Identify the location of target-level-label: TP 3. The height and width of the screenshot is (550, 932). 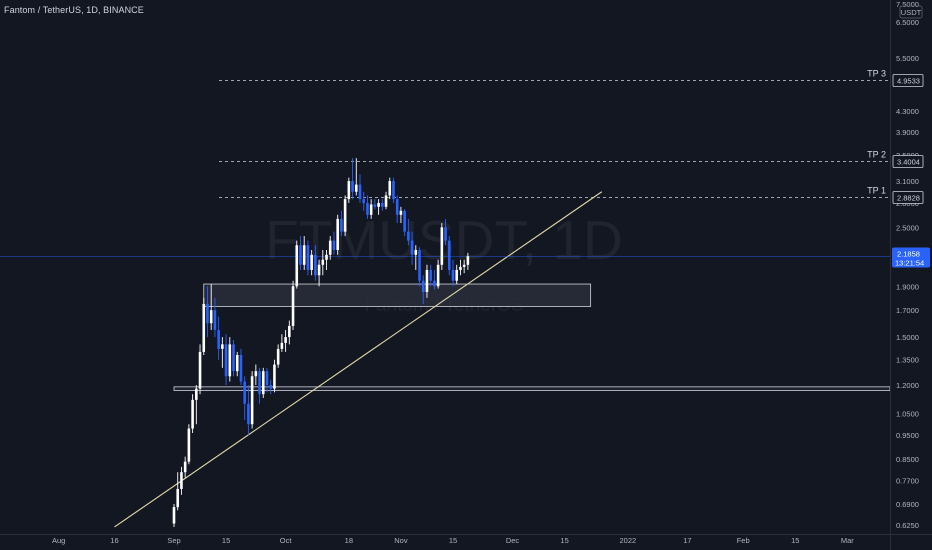
(876, 74).